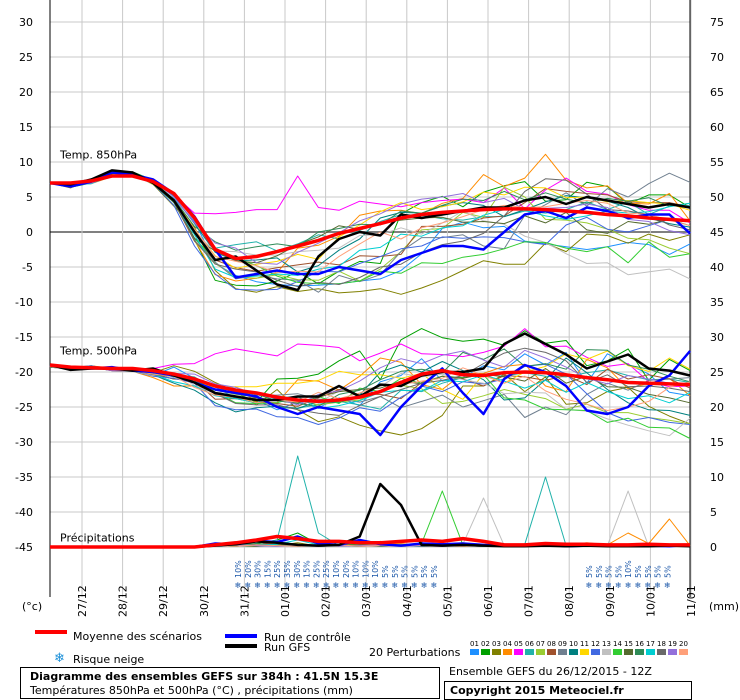 The width and height of the screenshot is (740, 700). Describe the element at coordinates (488, 601) in the screenshot. I see `date-tick-label: 06/01` at that location.